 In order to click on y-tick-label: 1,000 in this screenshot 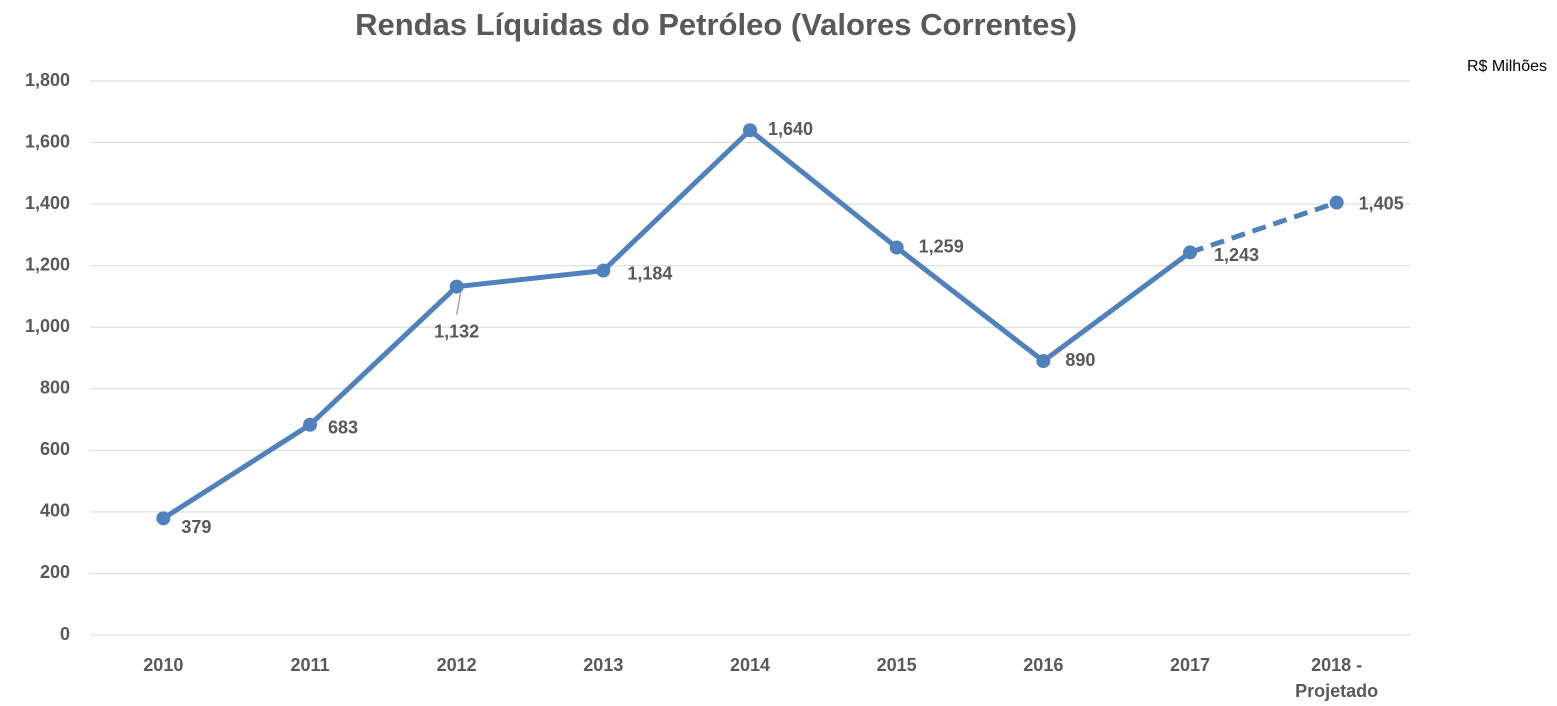, I will do `click(47, 326)`.